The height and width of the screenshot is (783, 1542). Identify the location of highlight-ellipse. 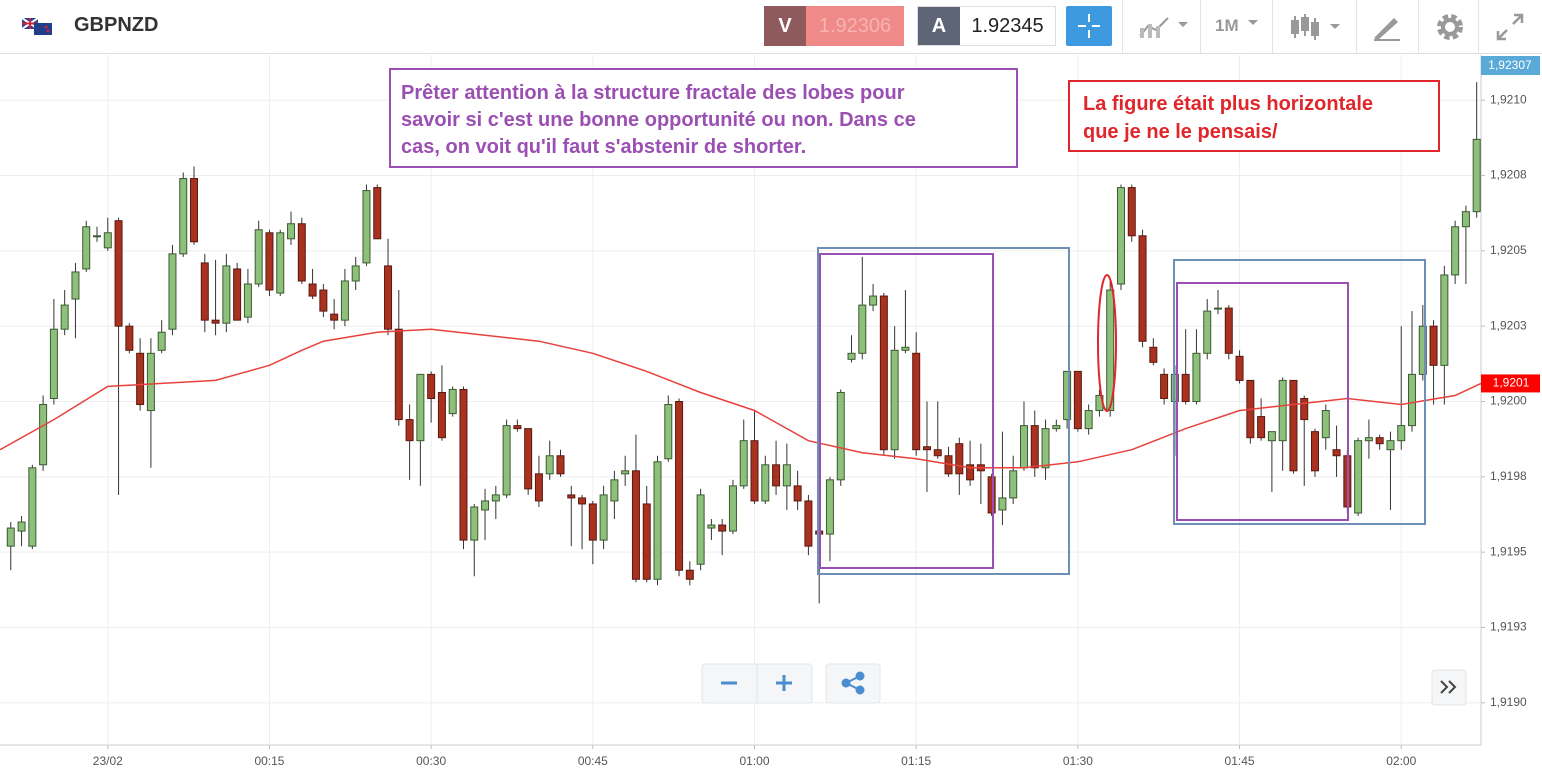
(1107, 343).